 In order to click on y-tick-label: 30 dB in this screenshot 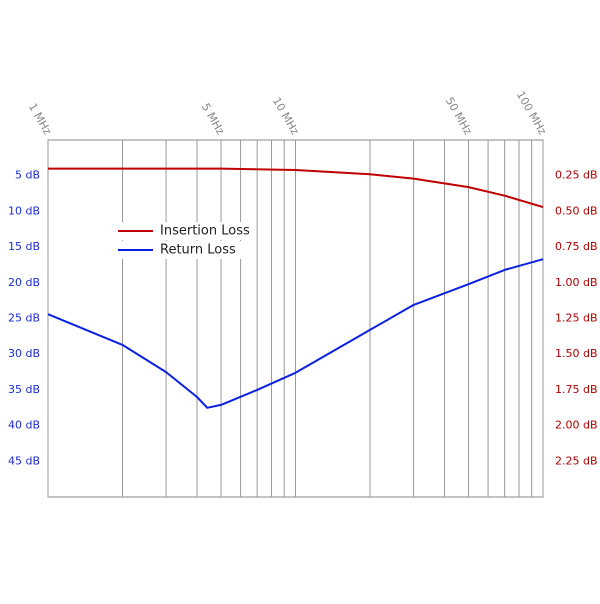, I will do `click(24, 353)`.